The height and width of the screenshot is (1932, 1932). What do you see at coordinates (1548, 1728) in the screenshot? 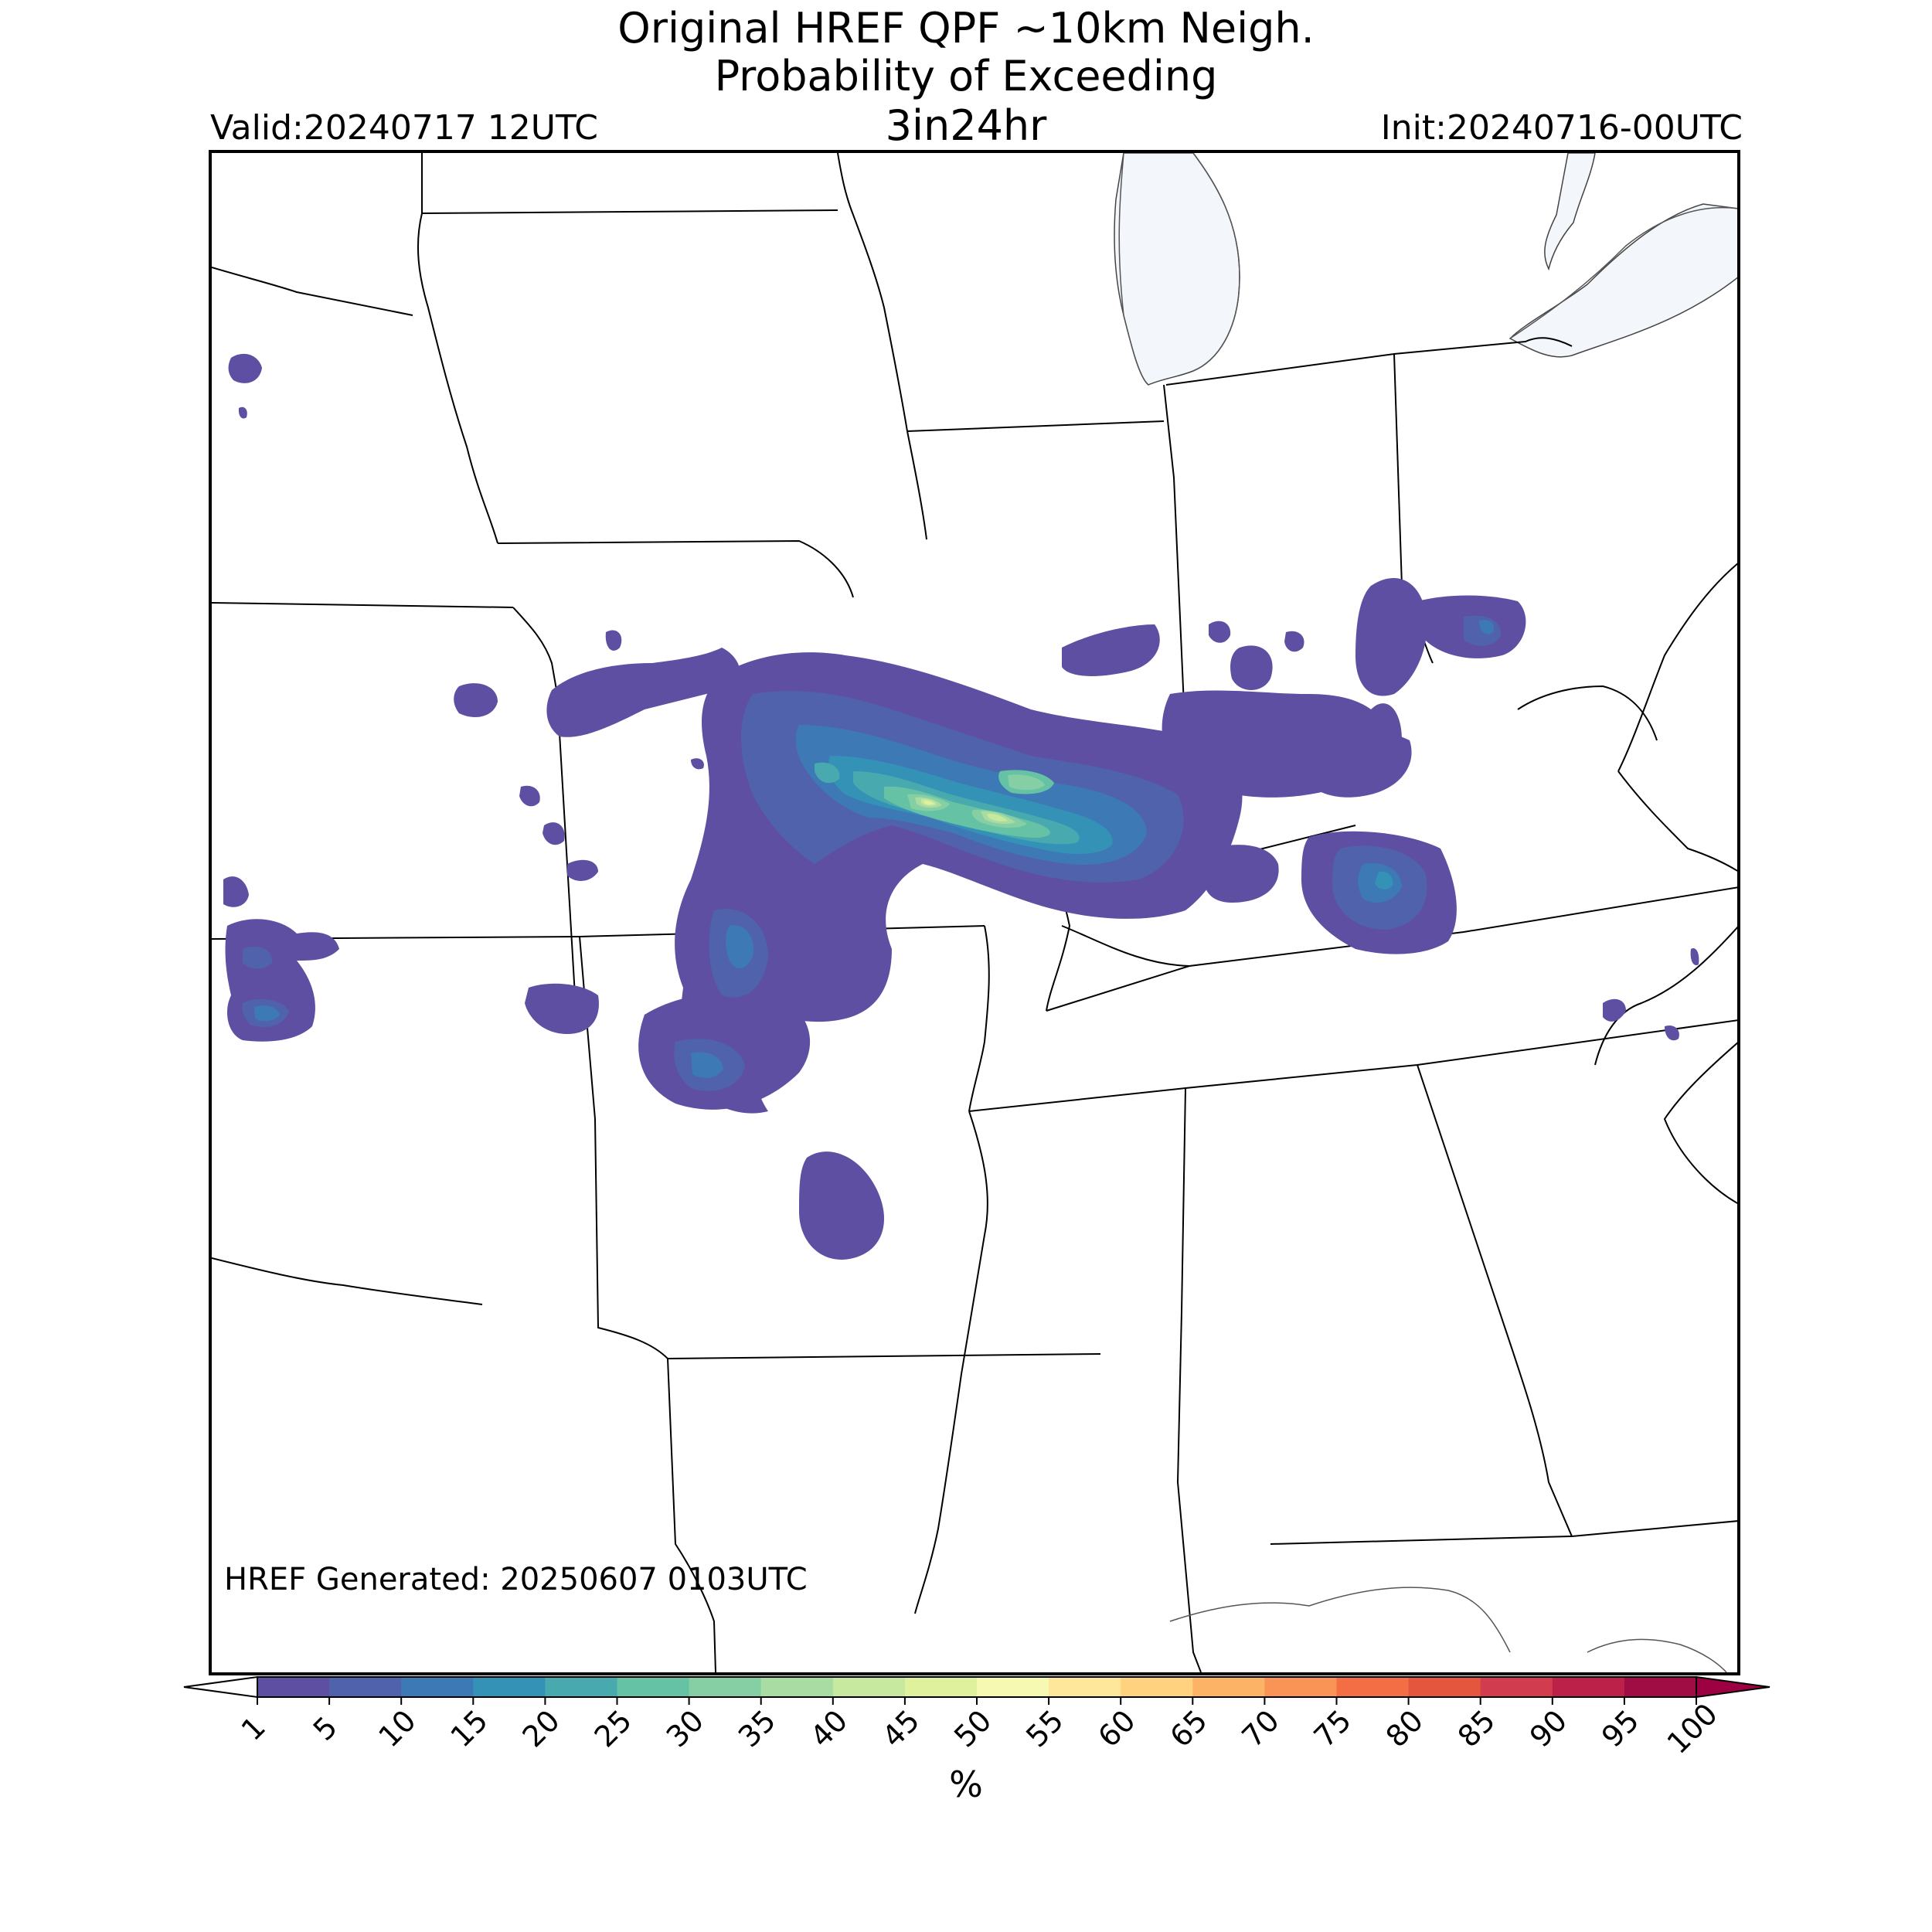
I see `colorbar-tick-label: 90` at bounding box center [1548, 1728].